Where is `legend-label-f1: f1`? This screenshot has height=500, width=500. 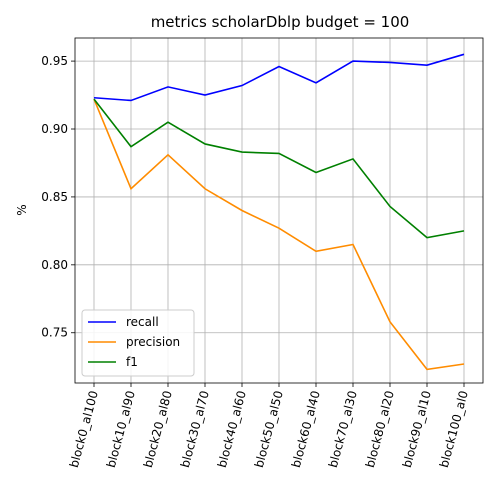
legend-label-f1: f1 is located at coordinates (132, 362).